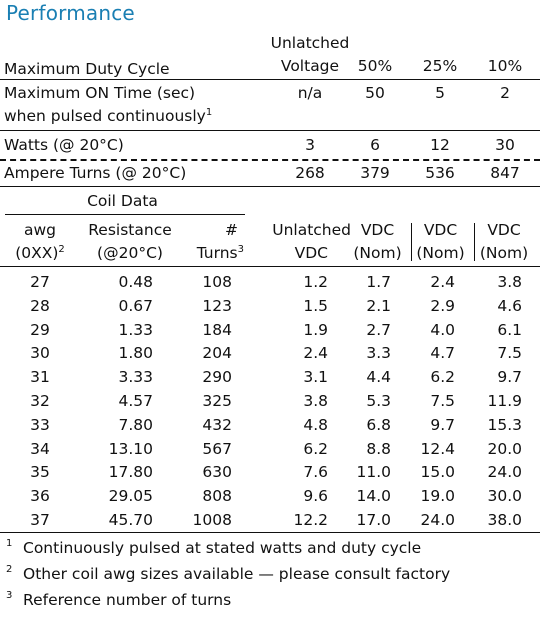 The image size is (540, 623). Describe the element at coordinates (378, 401) in the screenshot. I see `vdc-nom-cell: 5.3` at that location.